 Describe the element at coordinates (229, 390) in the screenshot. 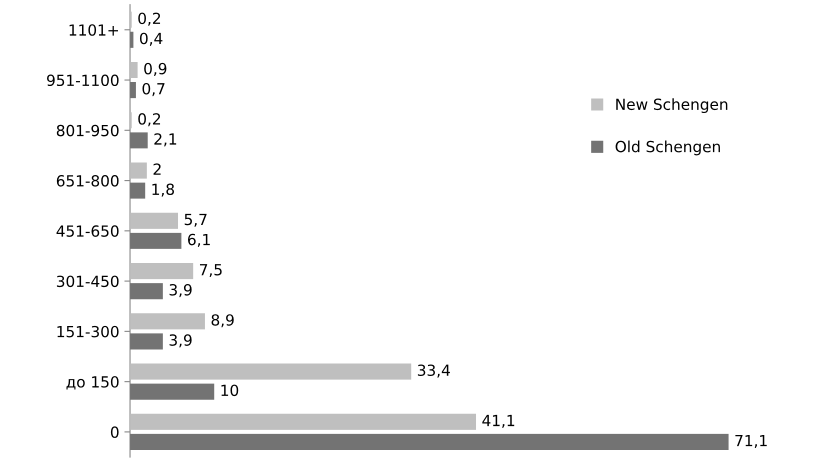

I see `data-label: 10` at that location.